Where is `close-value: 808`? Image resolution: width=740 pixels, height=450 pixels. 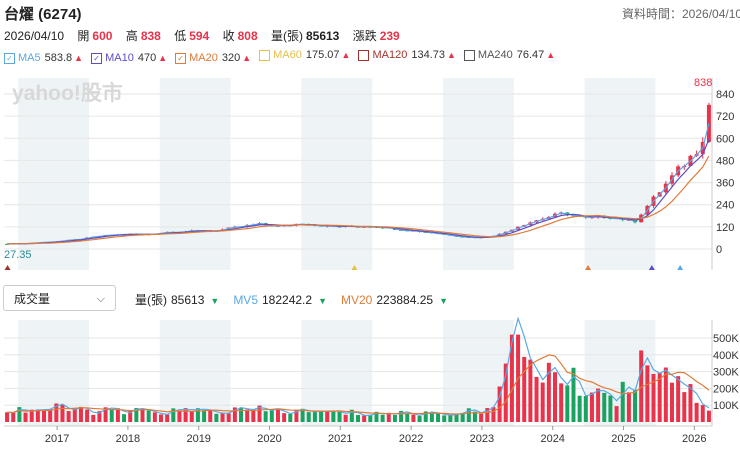
close-value: 808 is located at coordinates (247, 36).